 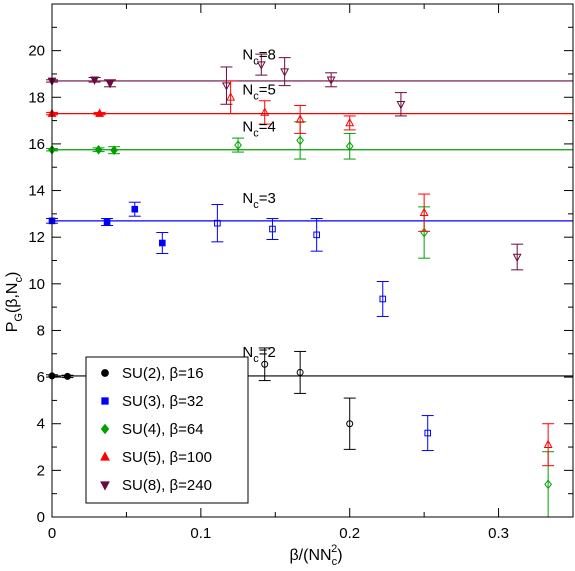 What do you see at coordinates (14, 302) in the screenshot?
I see `y-axis-title: PG(β,Nc)` at bounding box center [14, 302].